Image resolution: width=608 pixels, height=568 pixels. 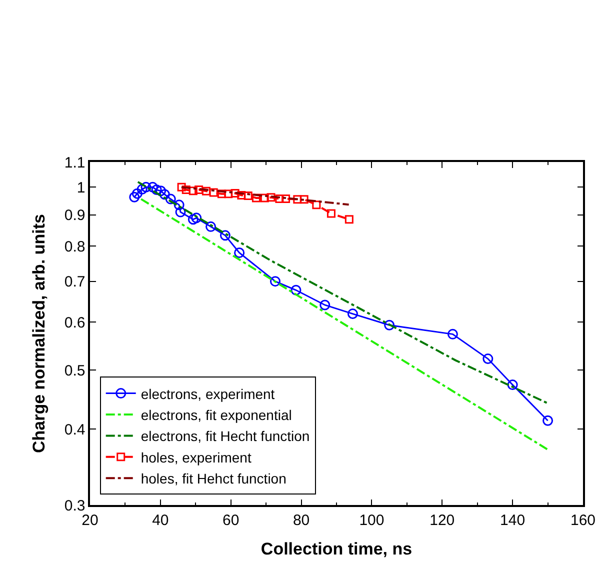 I want to click on y-tick-label: 0.4, so click(x=75, y=429).